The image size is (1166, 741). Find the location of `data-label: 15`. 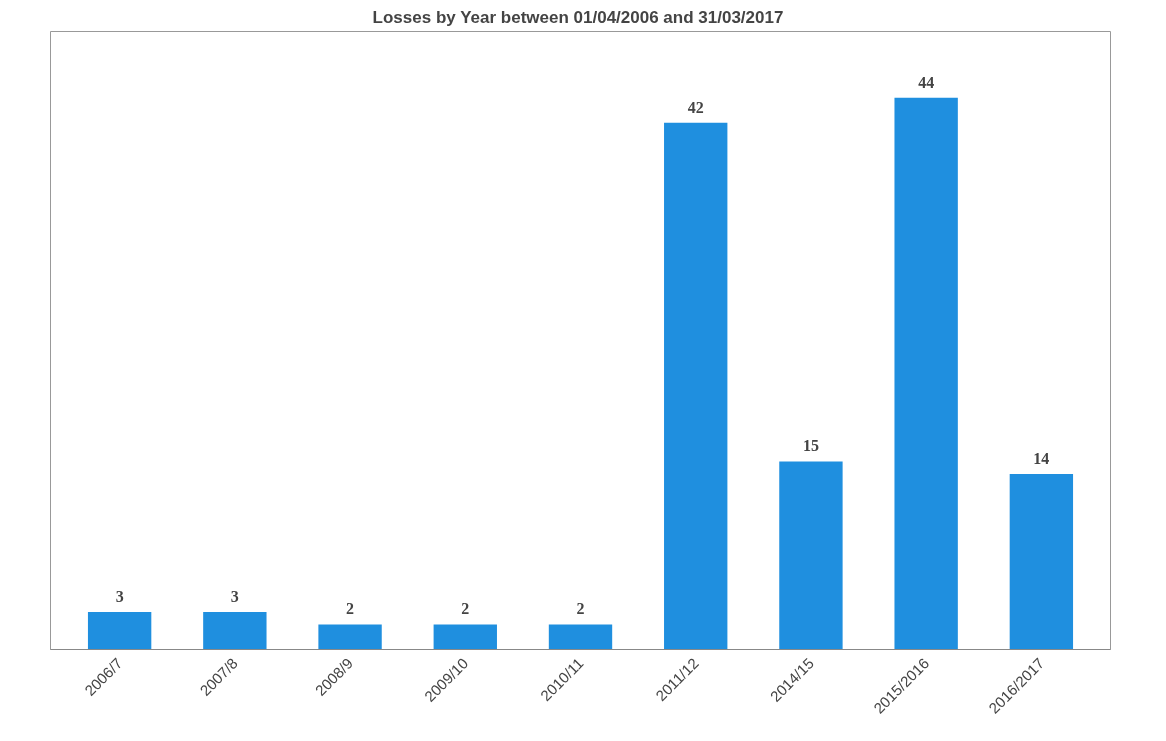

data-label: 15 is located at coordinates (810, 446).